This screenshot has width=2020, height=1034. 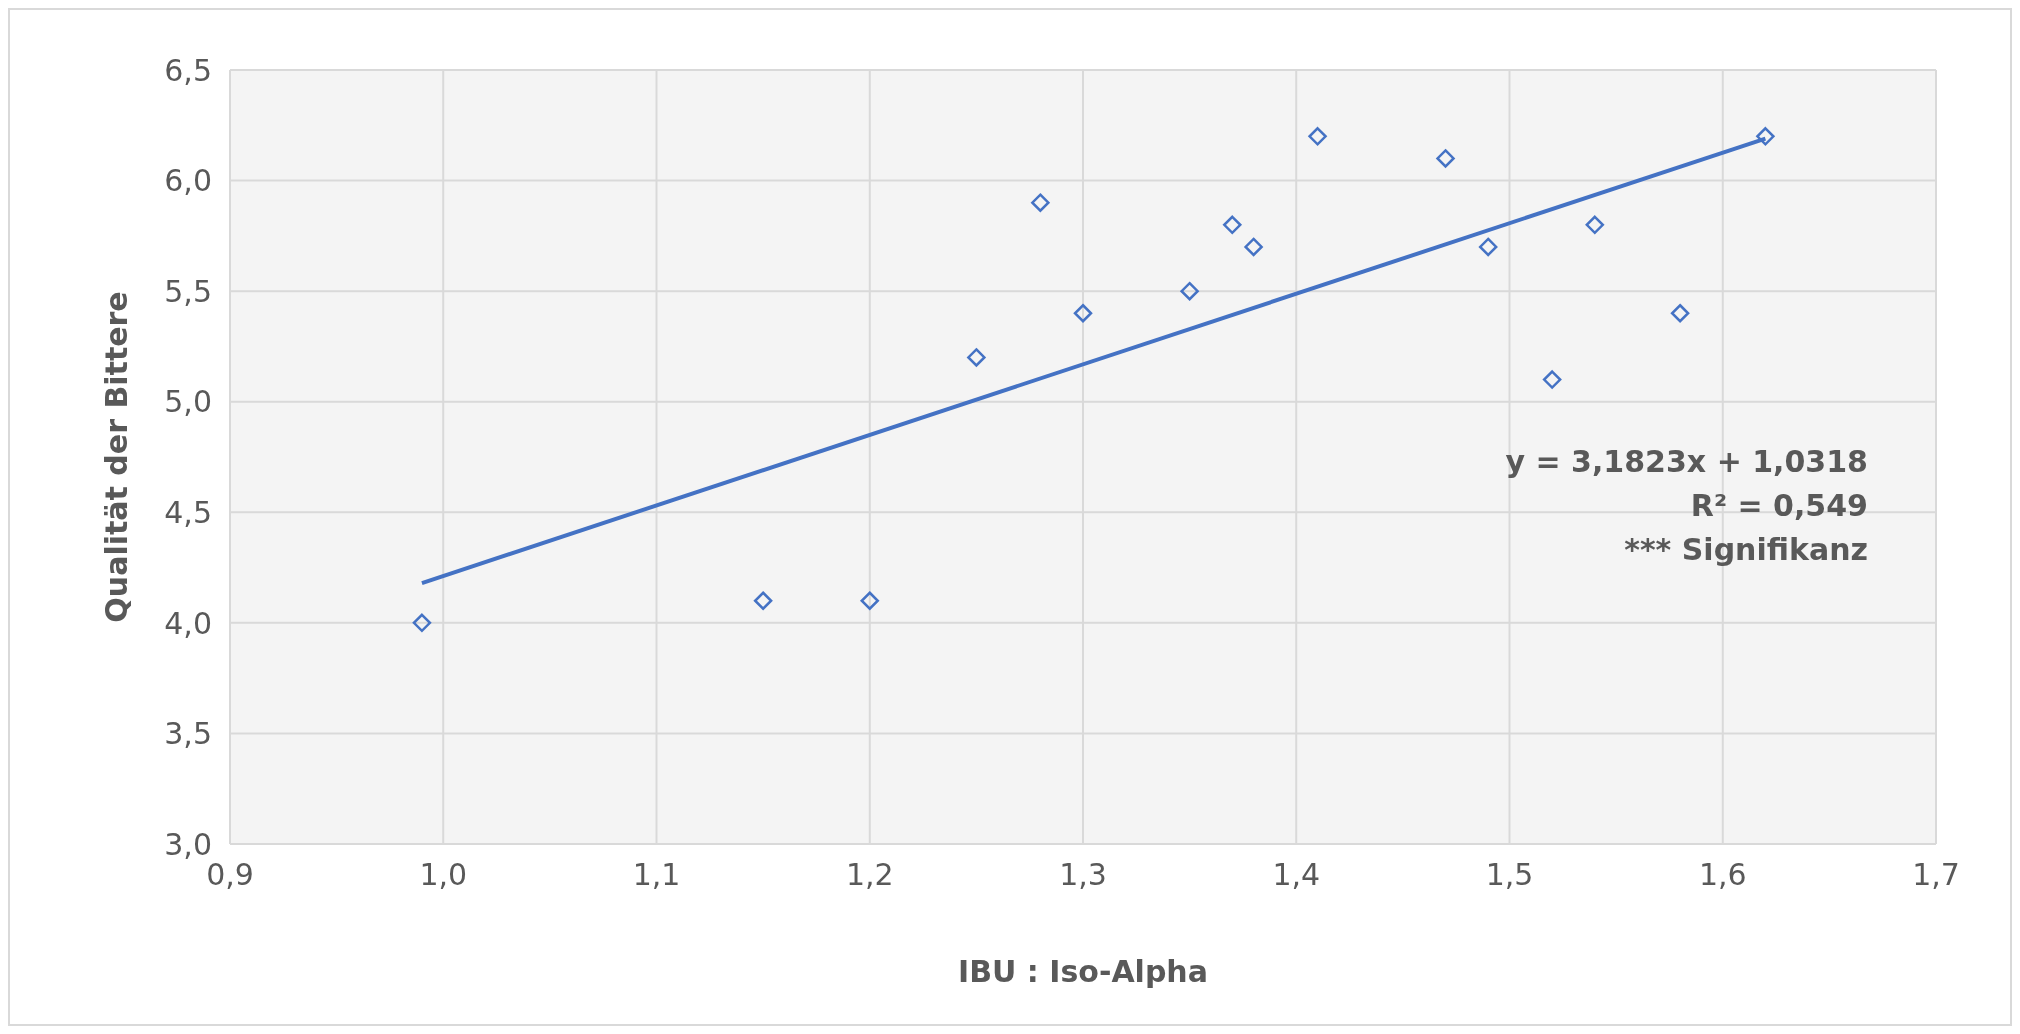 What do you see at coordinates (1936, 875) in the screenshot?
I see `x-tick-label: 1,7` at bounding box center [1936, 875].